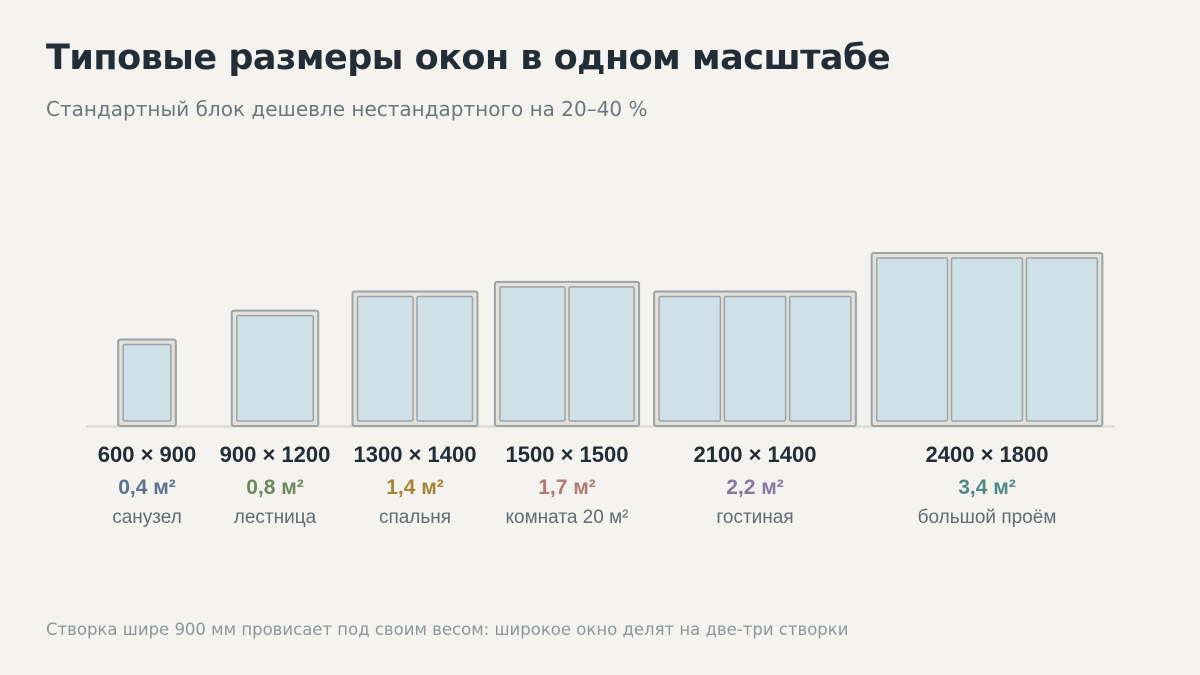  Describe the element at coordinates (415, 409) in the screenshot. I see `window-3: 1300 × 1400 1,4 м² спальня` at that location.